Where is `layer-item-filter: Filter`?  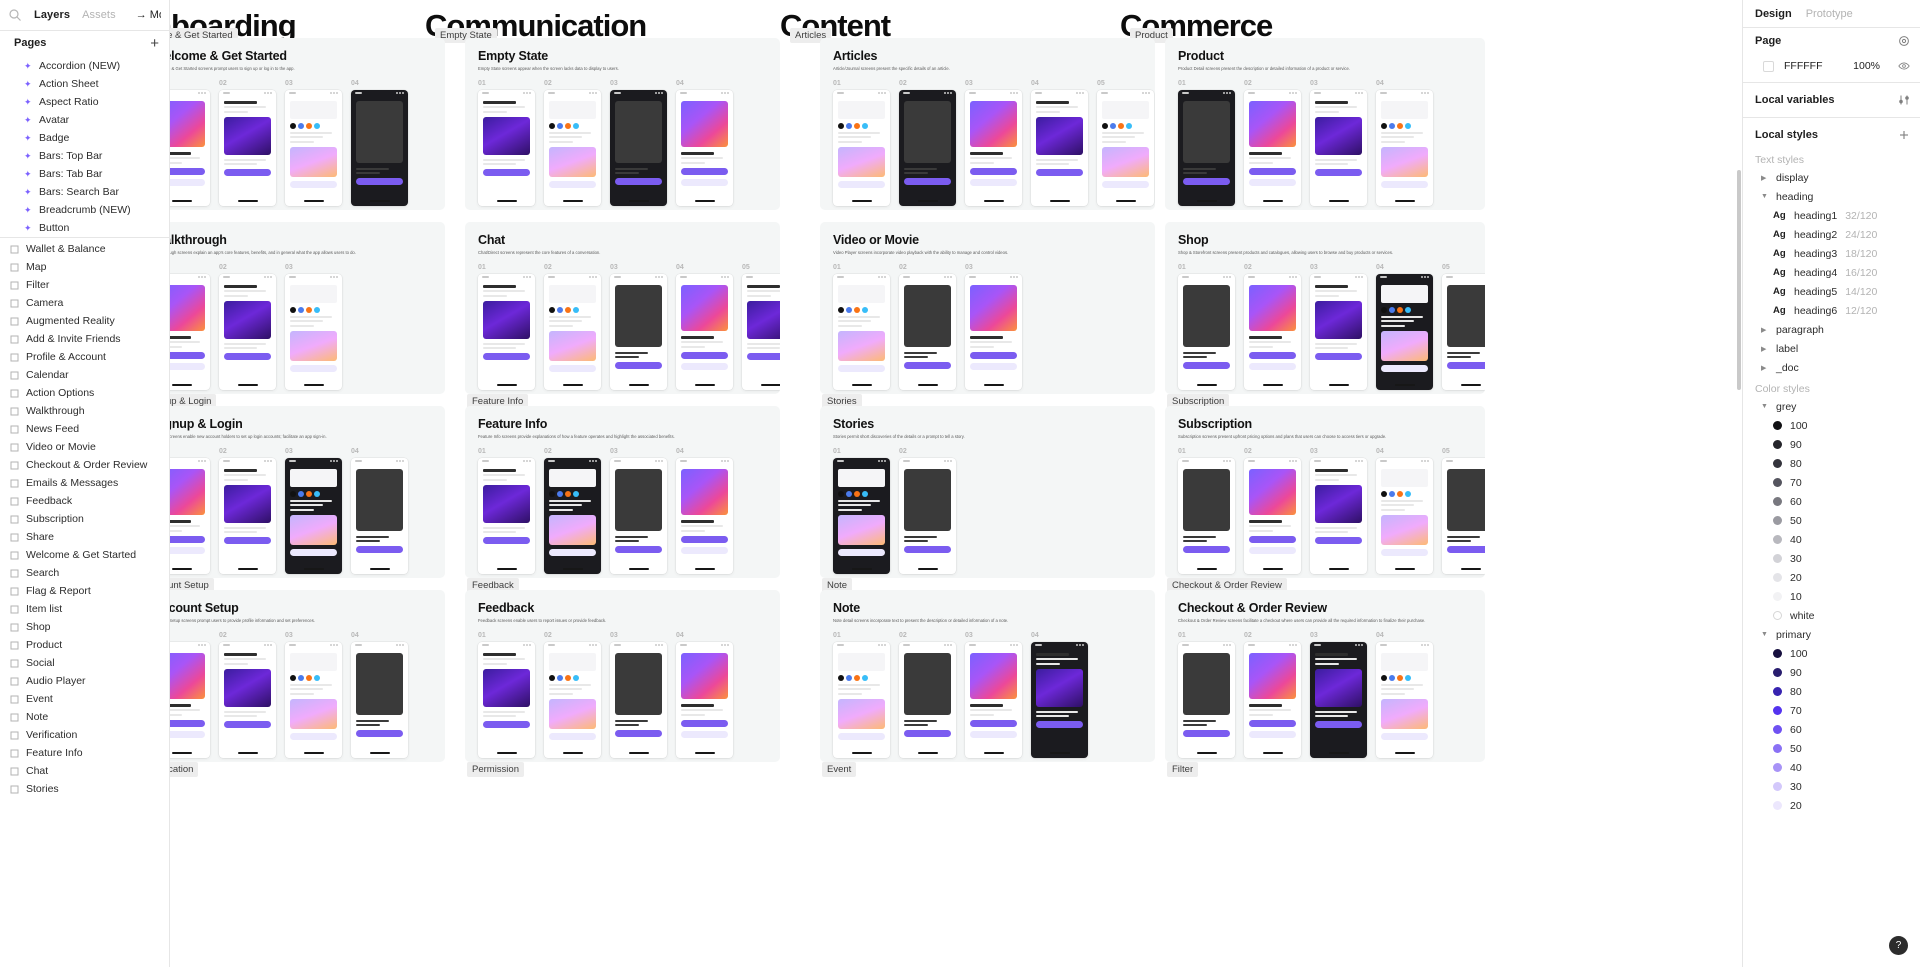
layer-item-filter: Filter is located at coordinates (84, 285).